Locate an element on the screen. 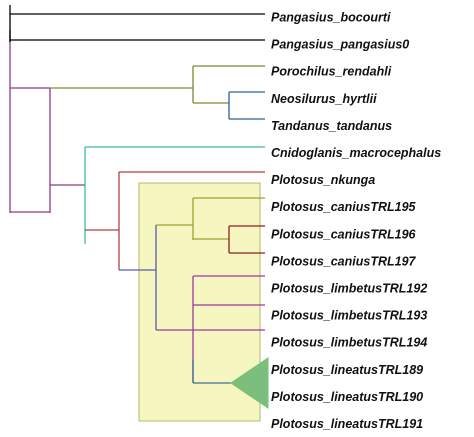  taxon-label: Plotosus_limbetusTRL192 is located at coordinates (349, 289).